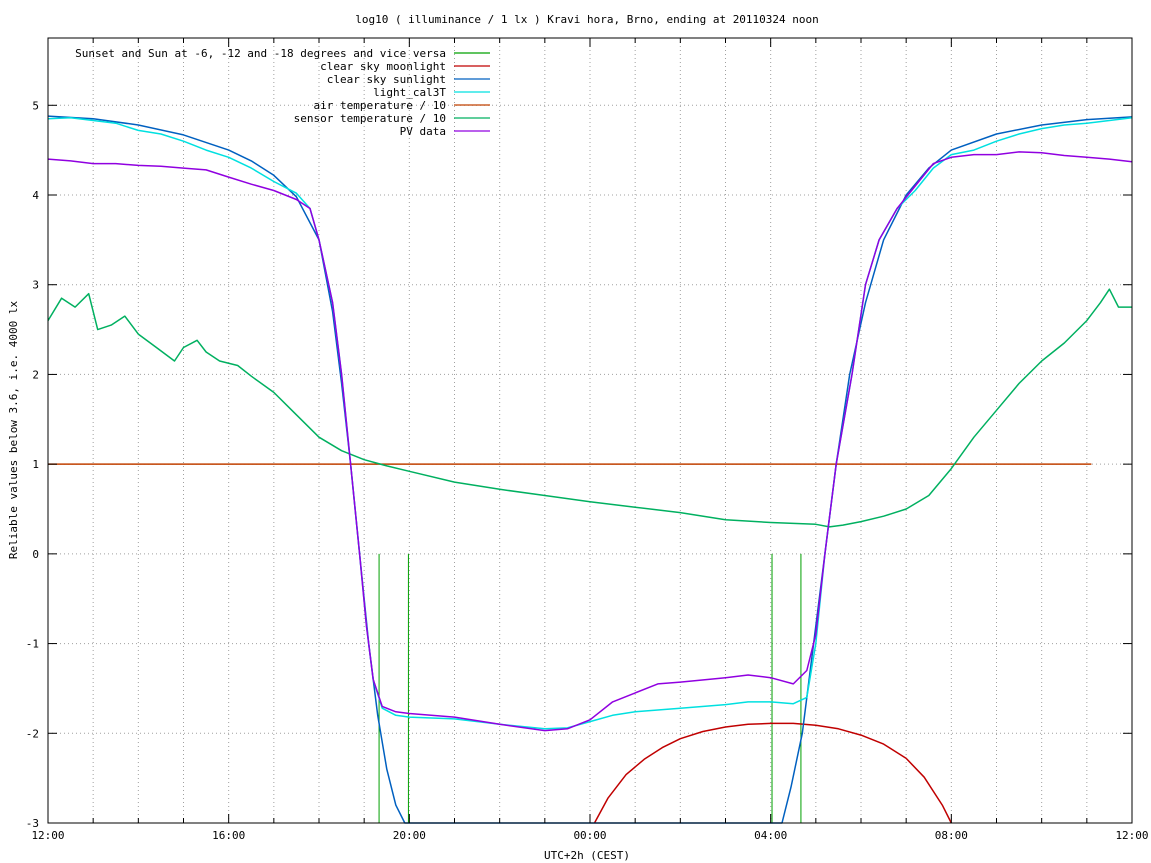 The width and height of the screenshot is (1151, 863). Describe the element at coordinates (380, 105) in the screenshot. I see `legend-label: air temperature / 10` at that location.